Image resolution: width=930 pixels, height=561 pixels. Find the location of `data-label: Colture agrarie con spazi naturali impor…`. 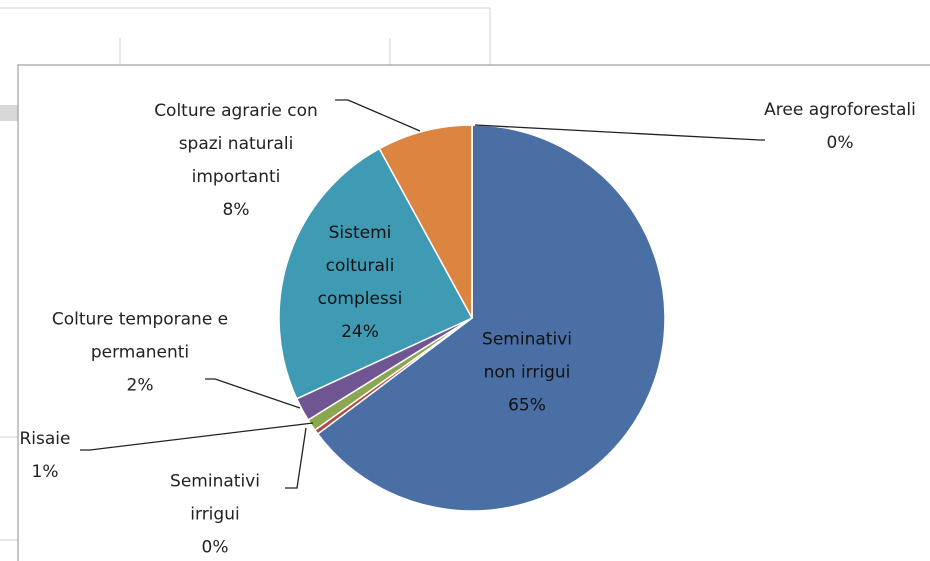

data-label: Colture agrarie con spazi naturali impor… is located at coordinates (236, 161).